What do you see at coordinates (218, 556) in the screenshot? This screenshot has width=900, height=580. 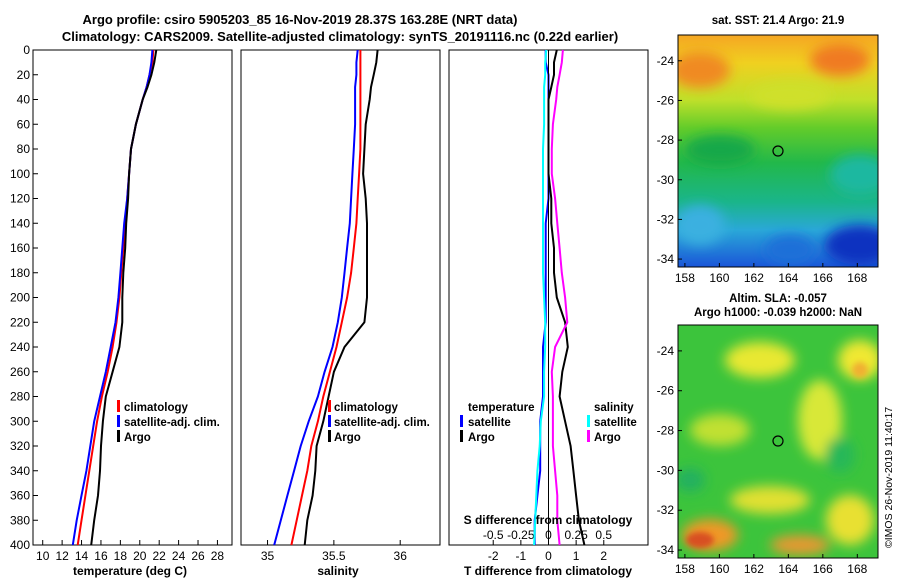 I see `x-tick-label: 28` at bounding box center [218, 556].